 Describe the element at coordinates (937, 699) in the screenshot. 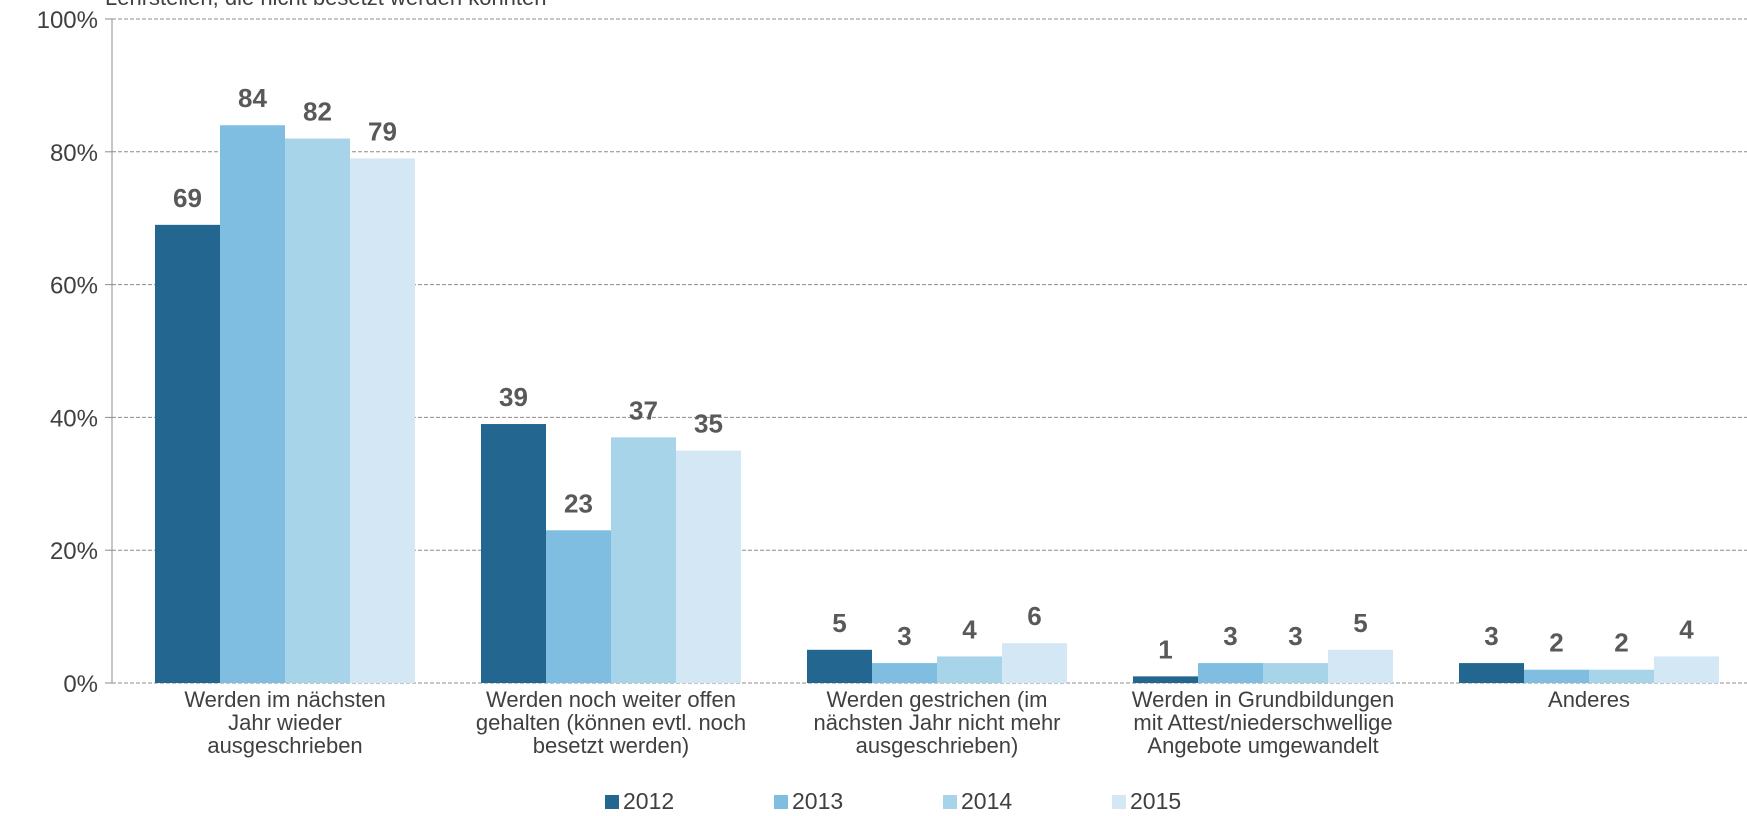

I see `category-label-line: Werden gestrichen (im` at that location.